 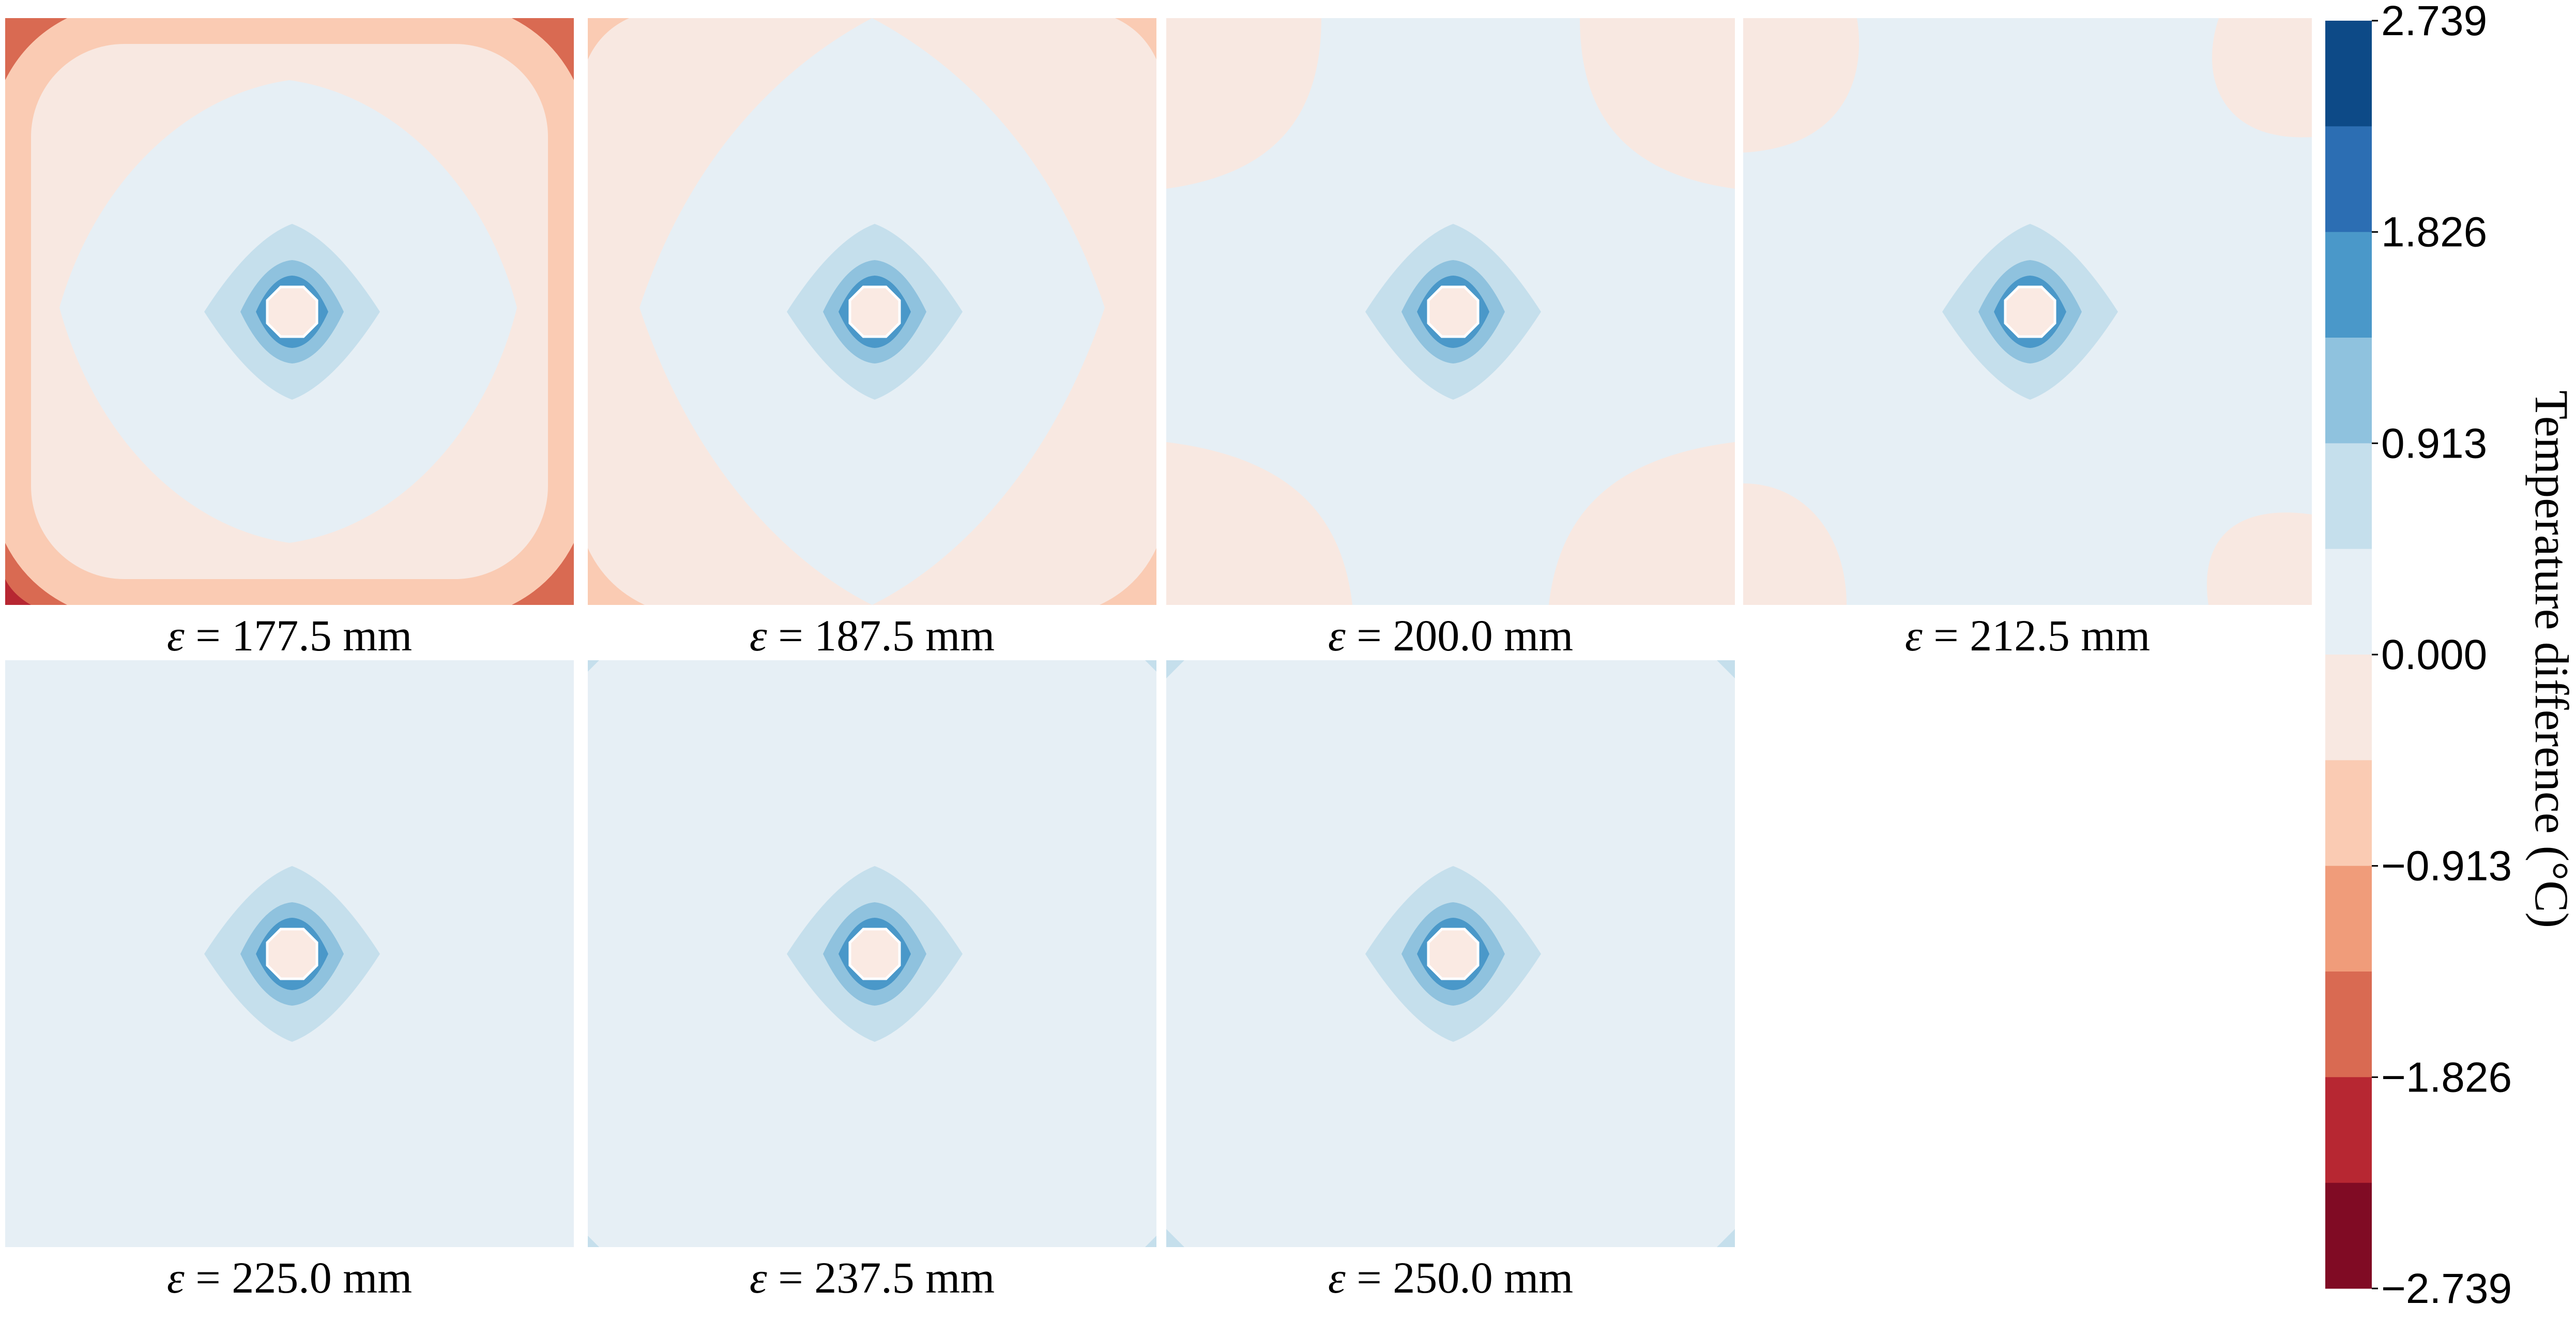 I want to click on colorbar, so click(x=2348, y=655).